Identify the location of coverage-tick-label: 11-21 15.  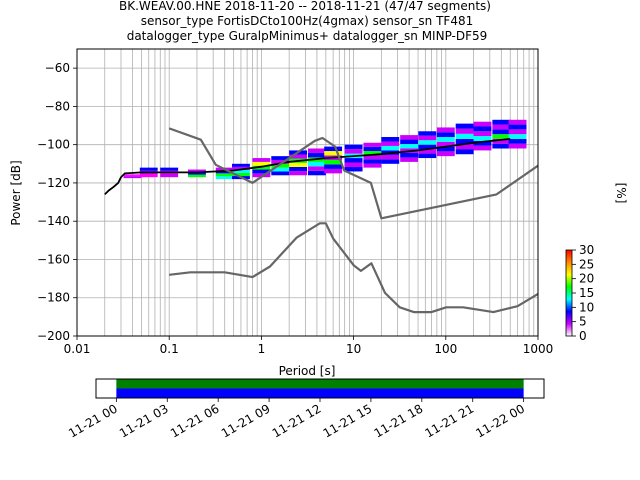
(348, 420).